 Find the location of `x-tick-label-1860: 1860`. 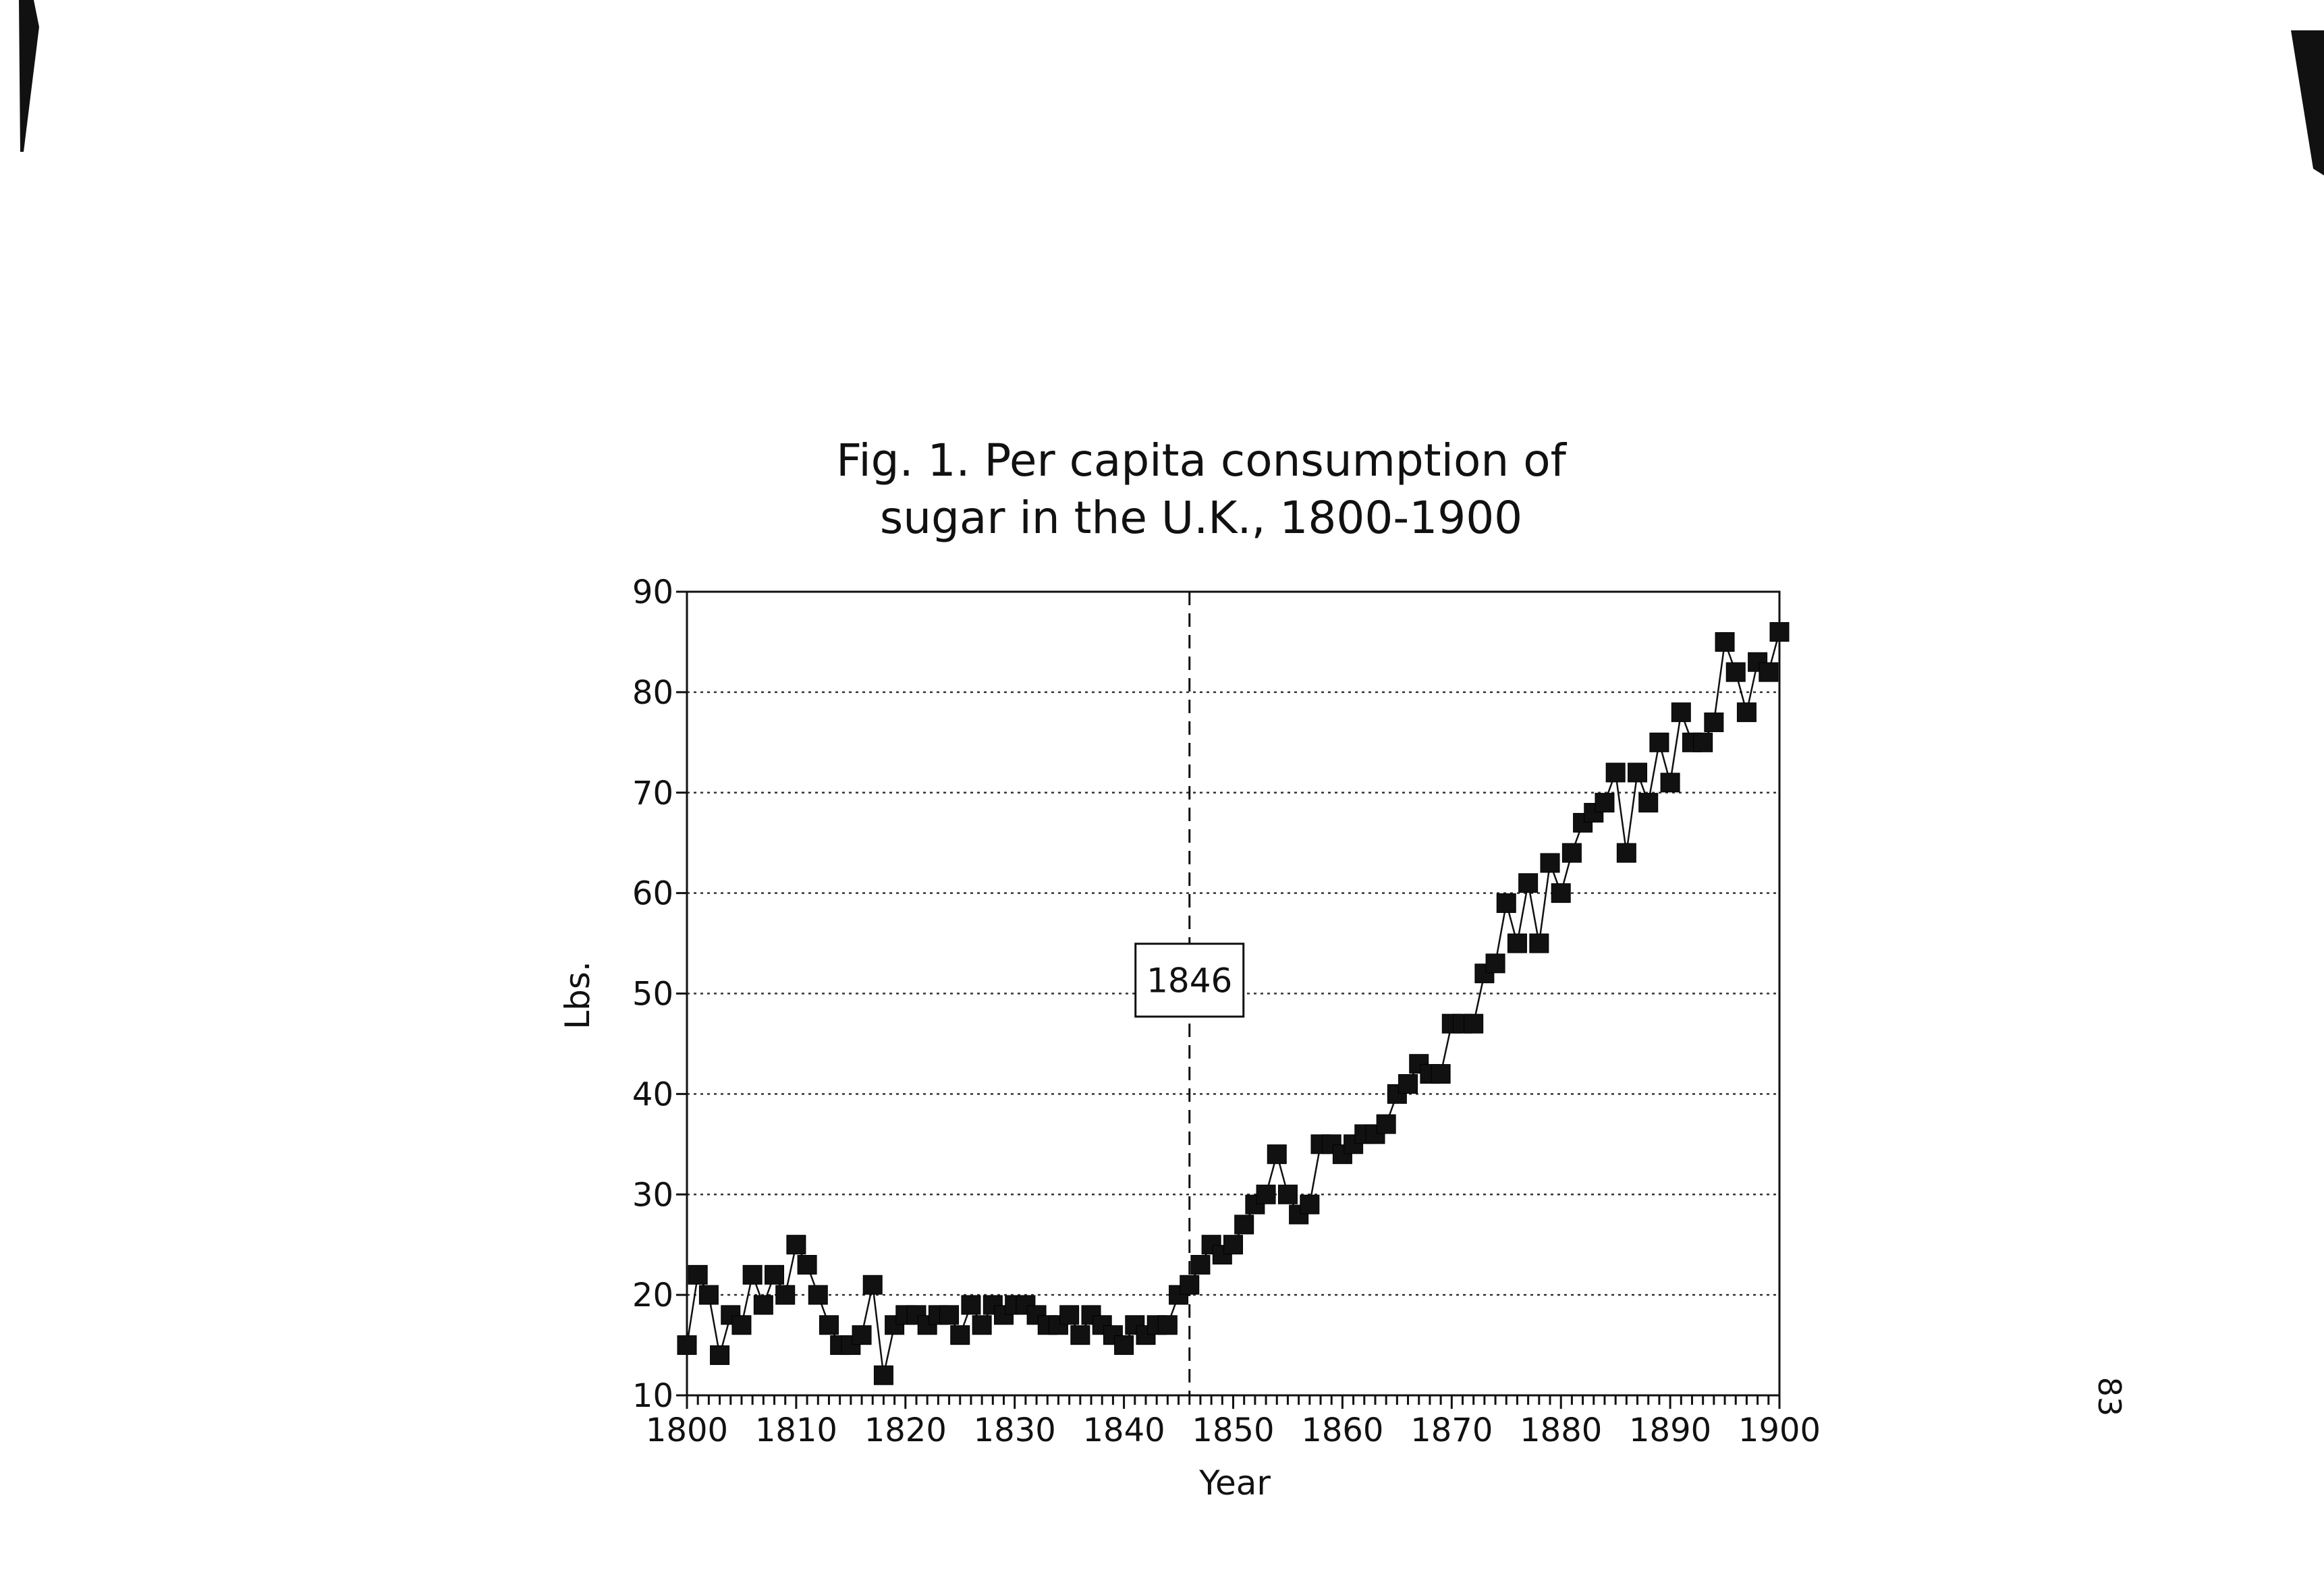

x-tick-label-1860: 1860 is located at coordinates (1342, 1430).